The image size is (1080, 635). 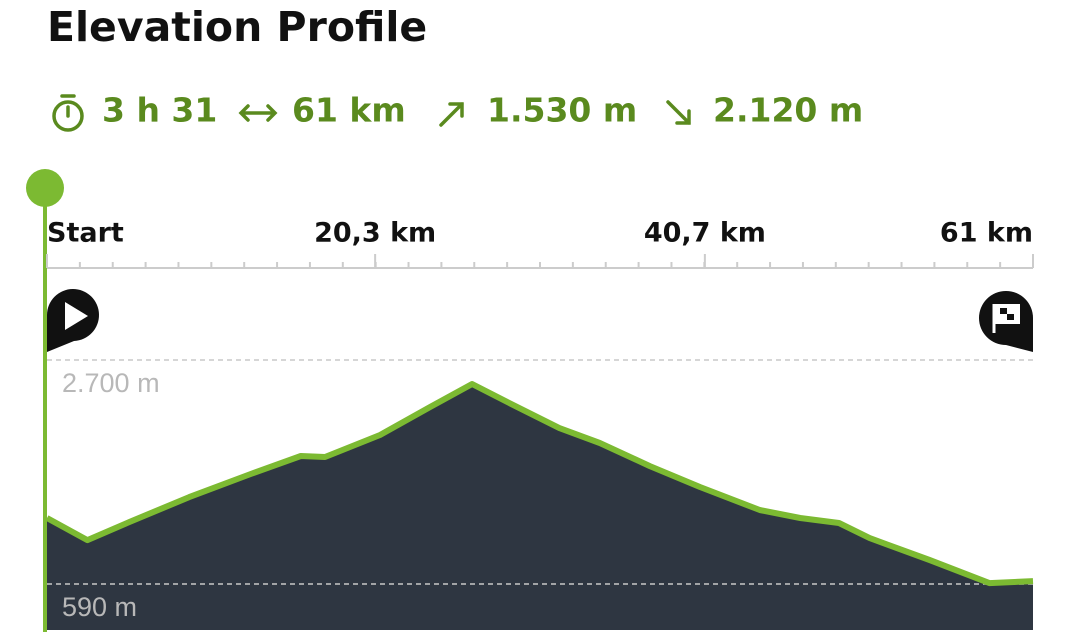 I want to click on finish-marker, so click(x=1006, y=321).